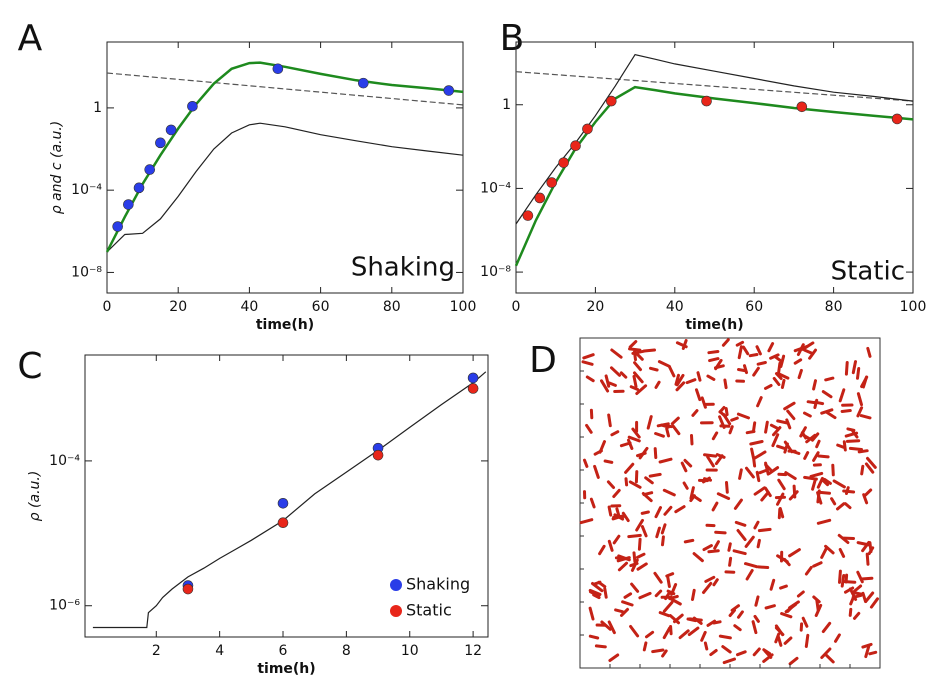  What do you see at coordinates (283, 651) in the screenshot?
I see `x-tick-label: 6` at bounding box center [283, 651].